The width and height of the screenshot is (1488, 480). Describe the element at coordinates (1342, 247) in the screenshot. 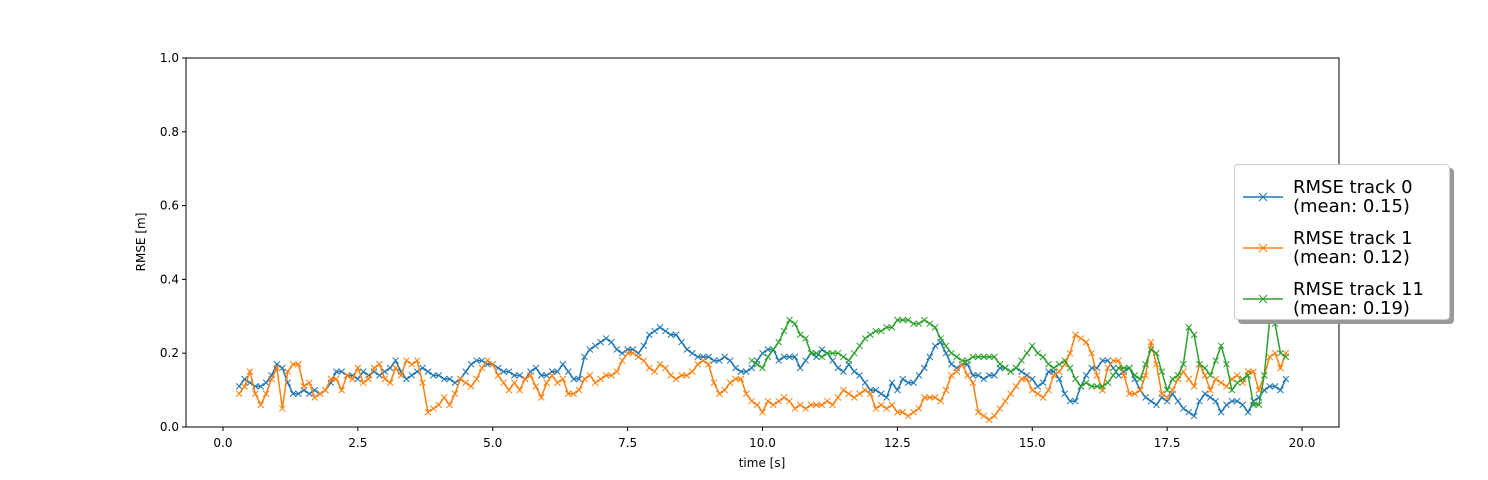

I see `legend-entry: RMSE track 1 (mean: 0.12)` at that location.